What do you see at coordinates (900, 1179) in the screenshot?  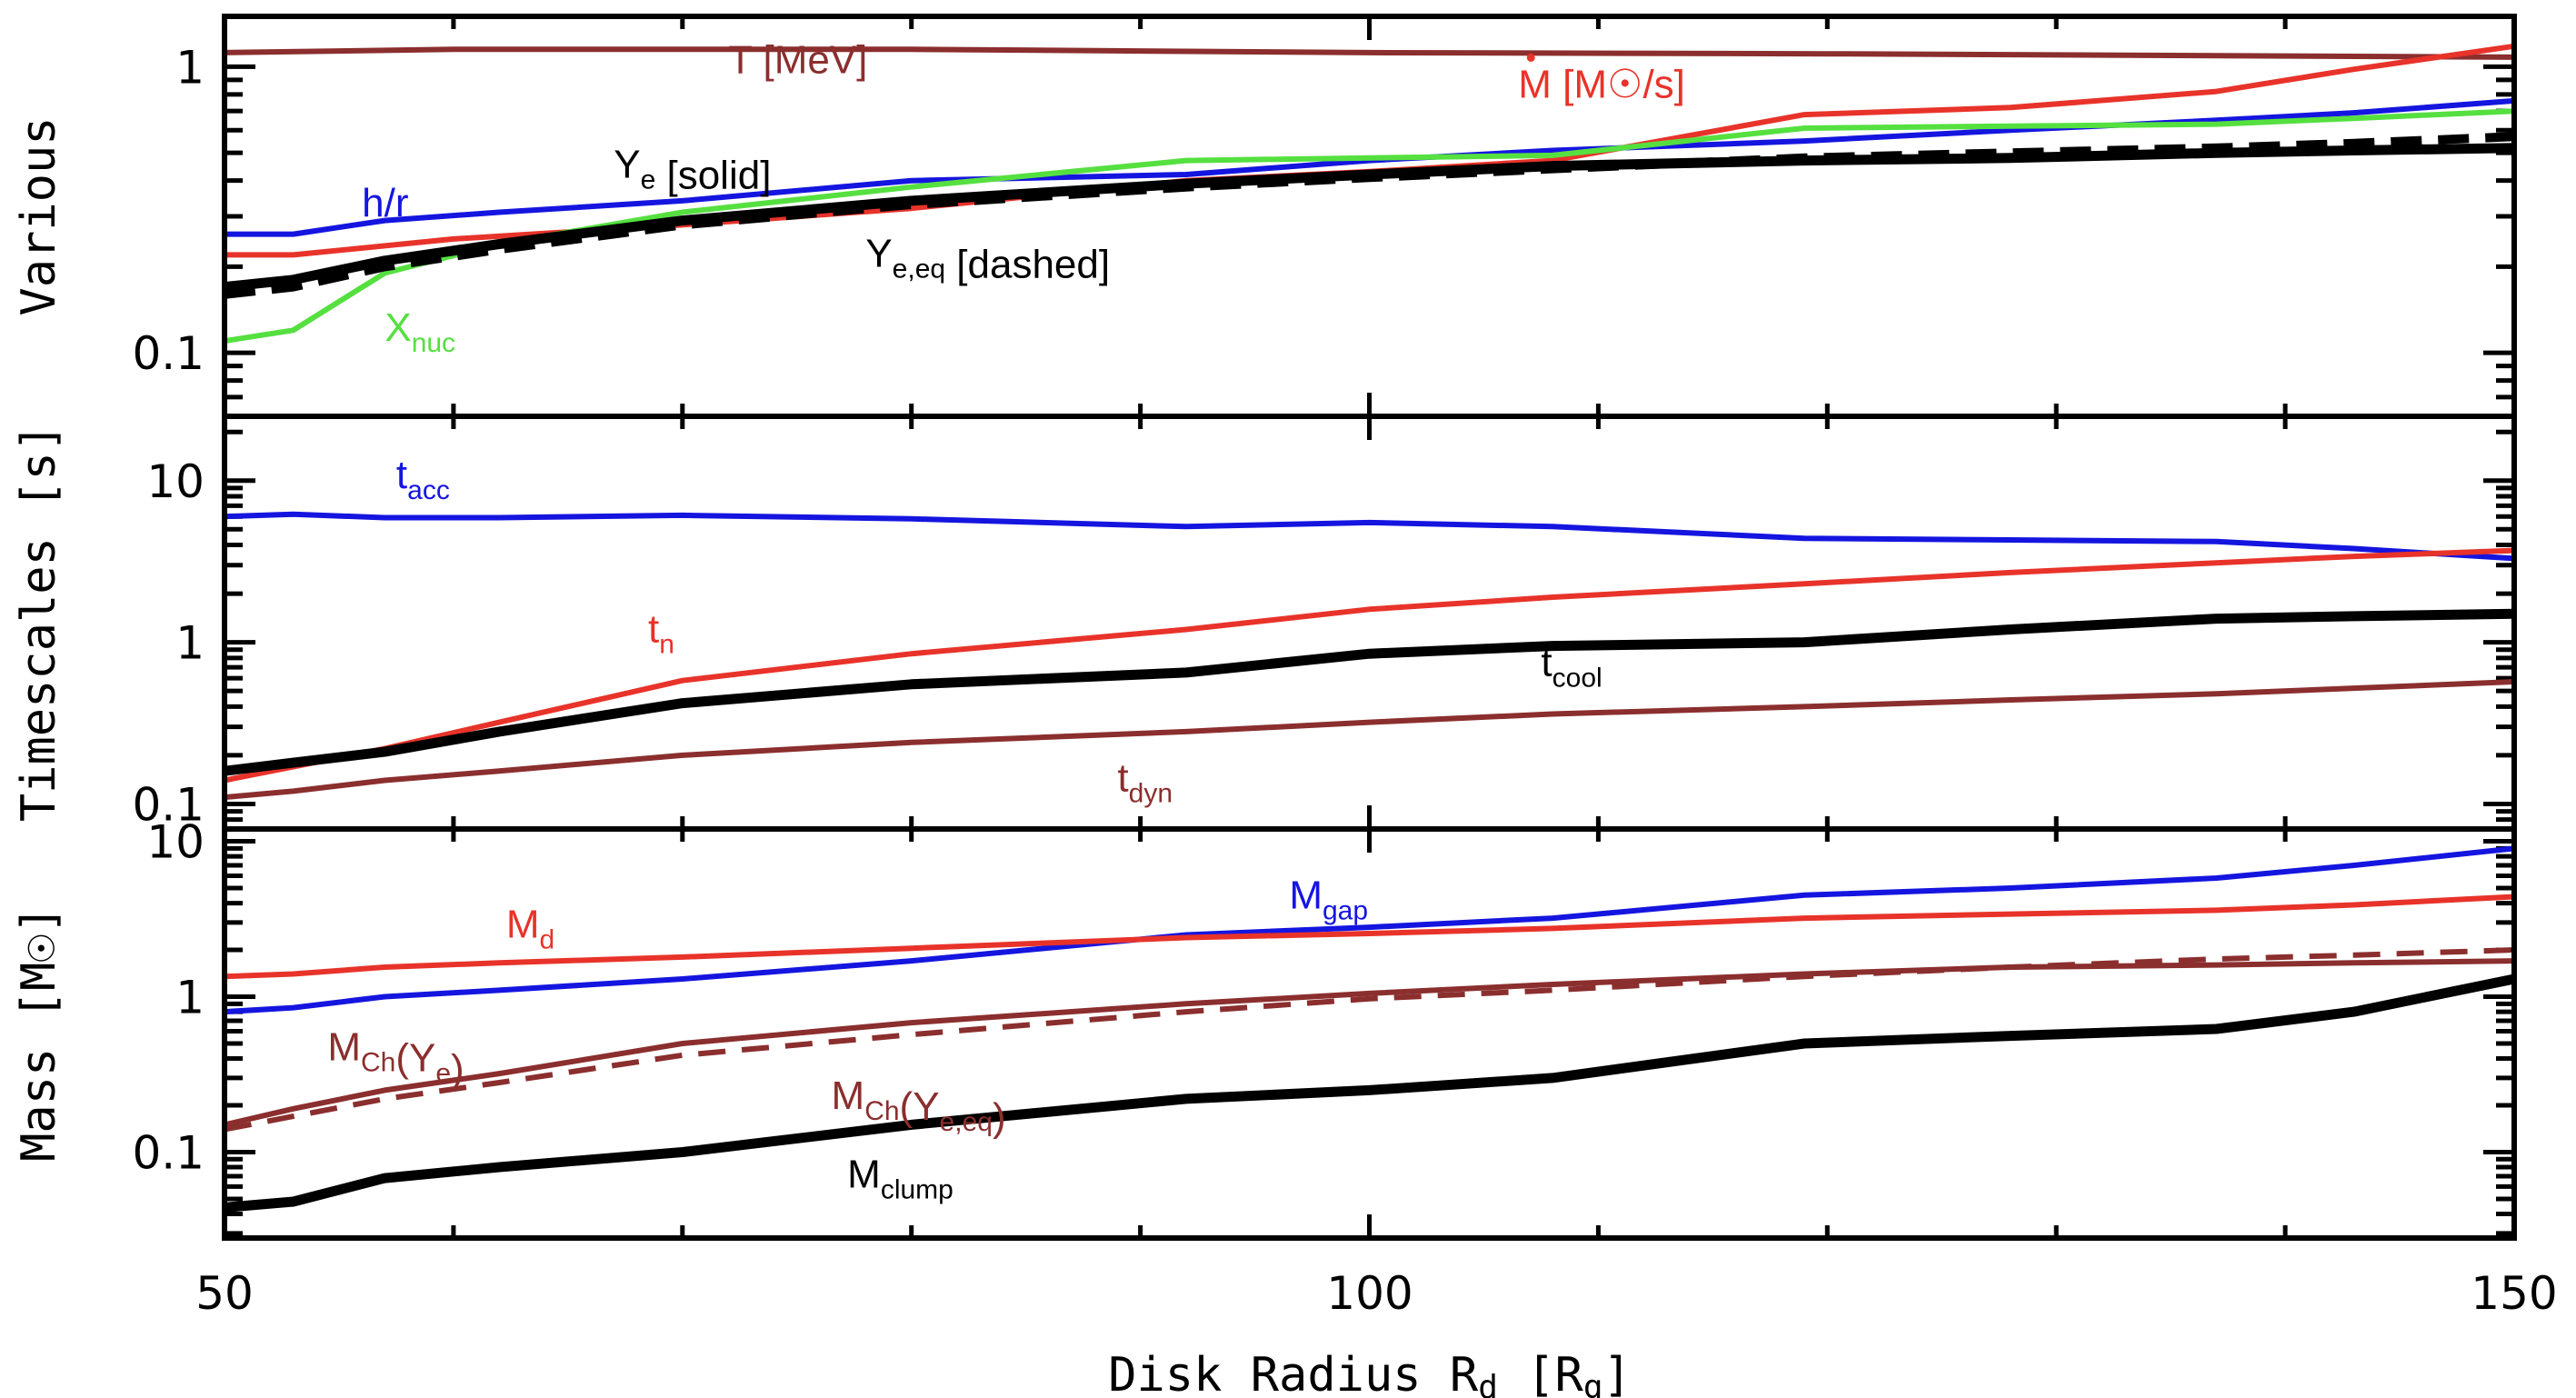 I see `label-m-clump: Mclump` at bounding box center [900, 1179].